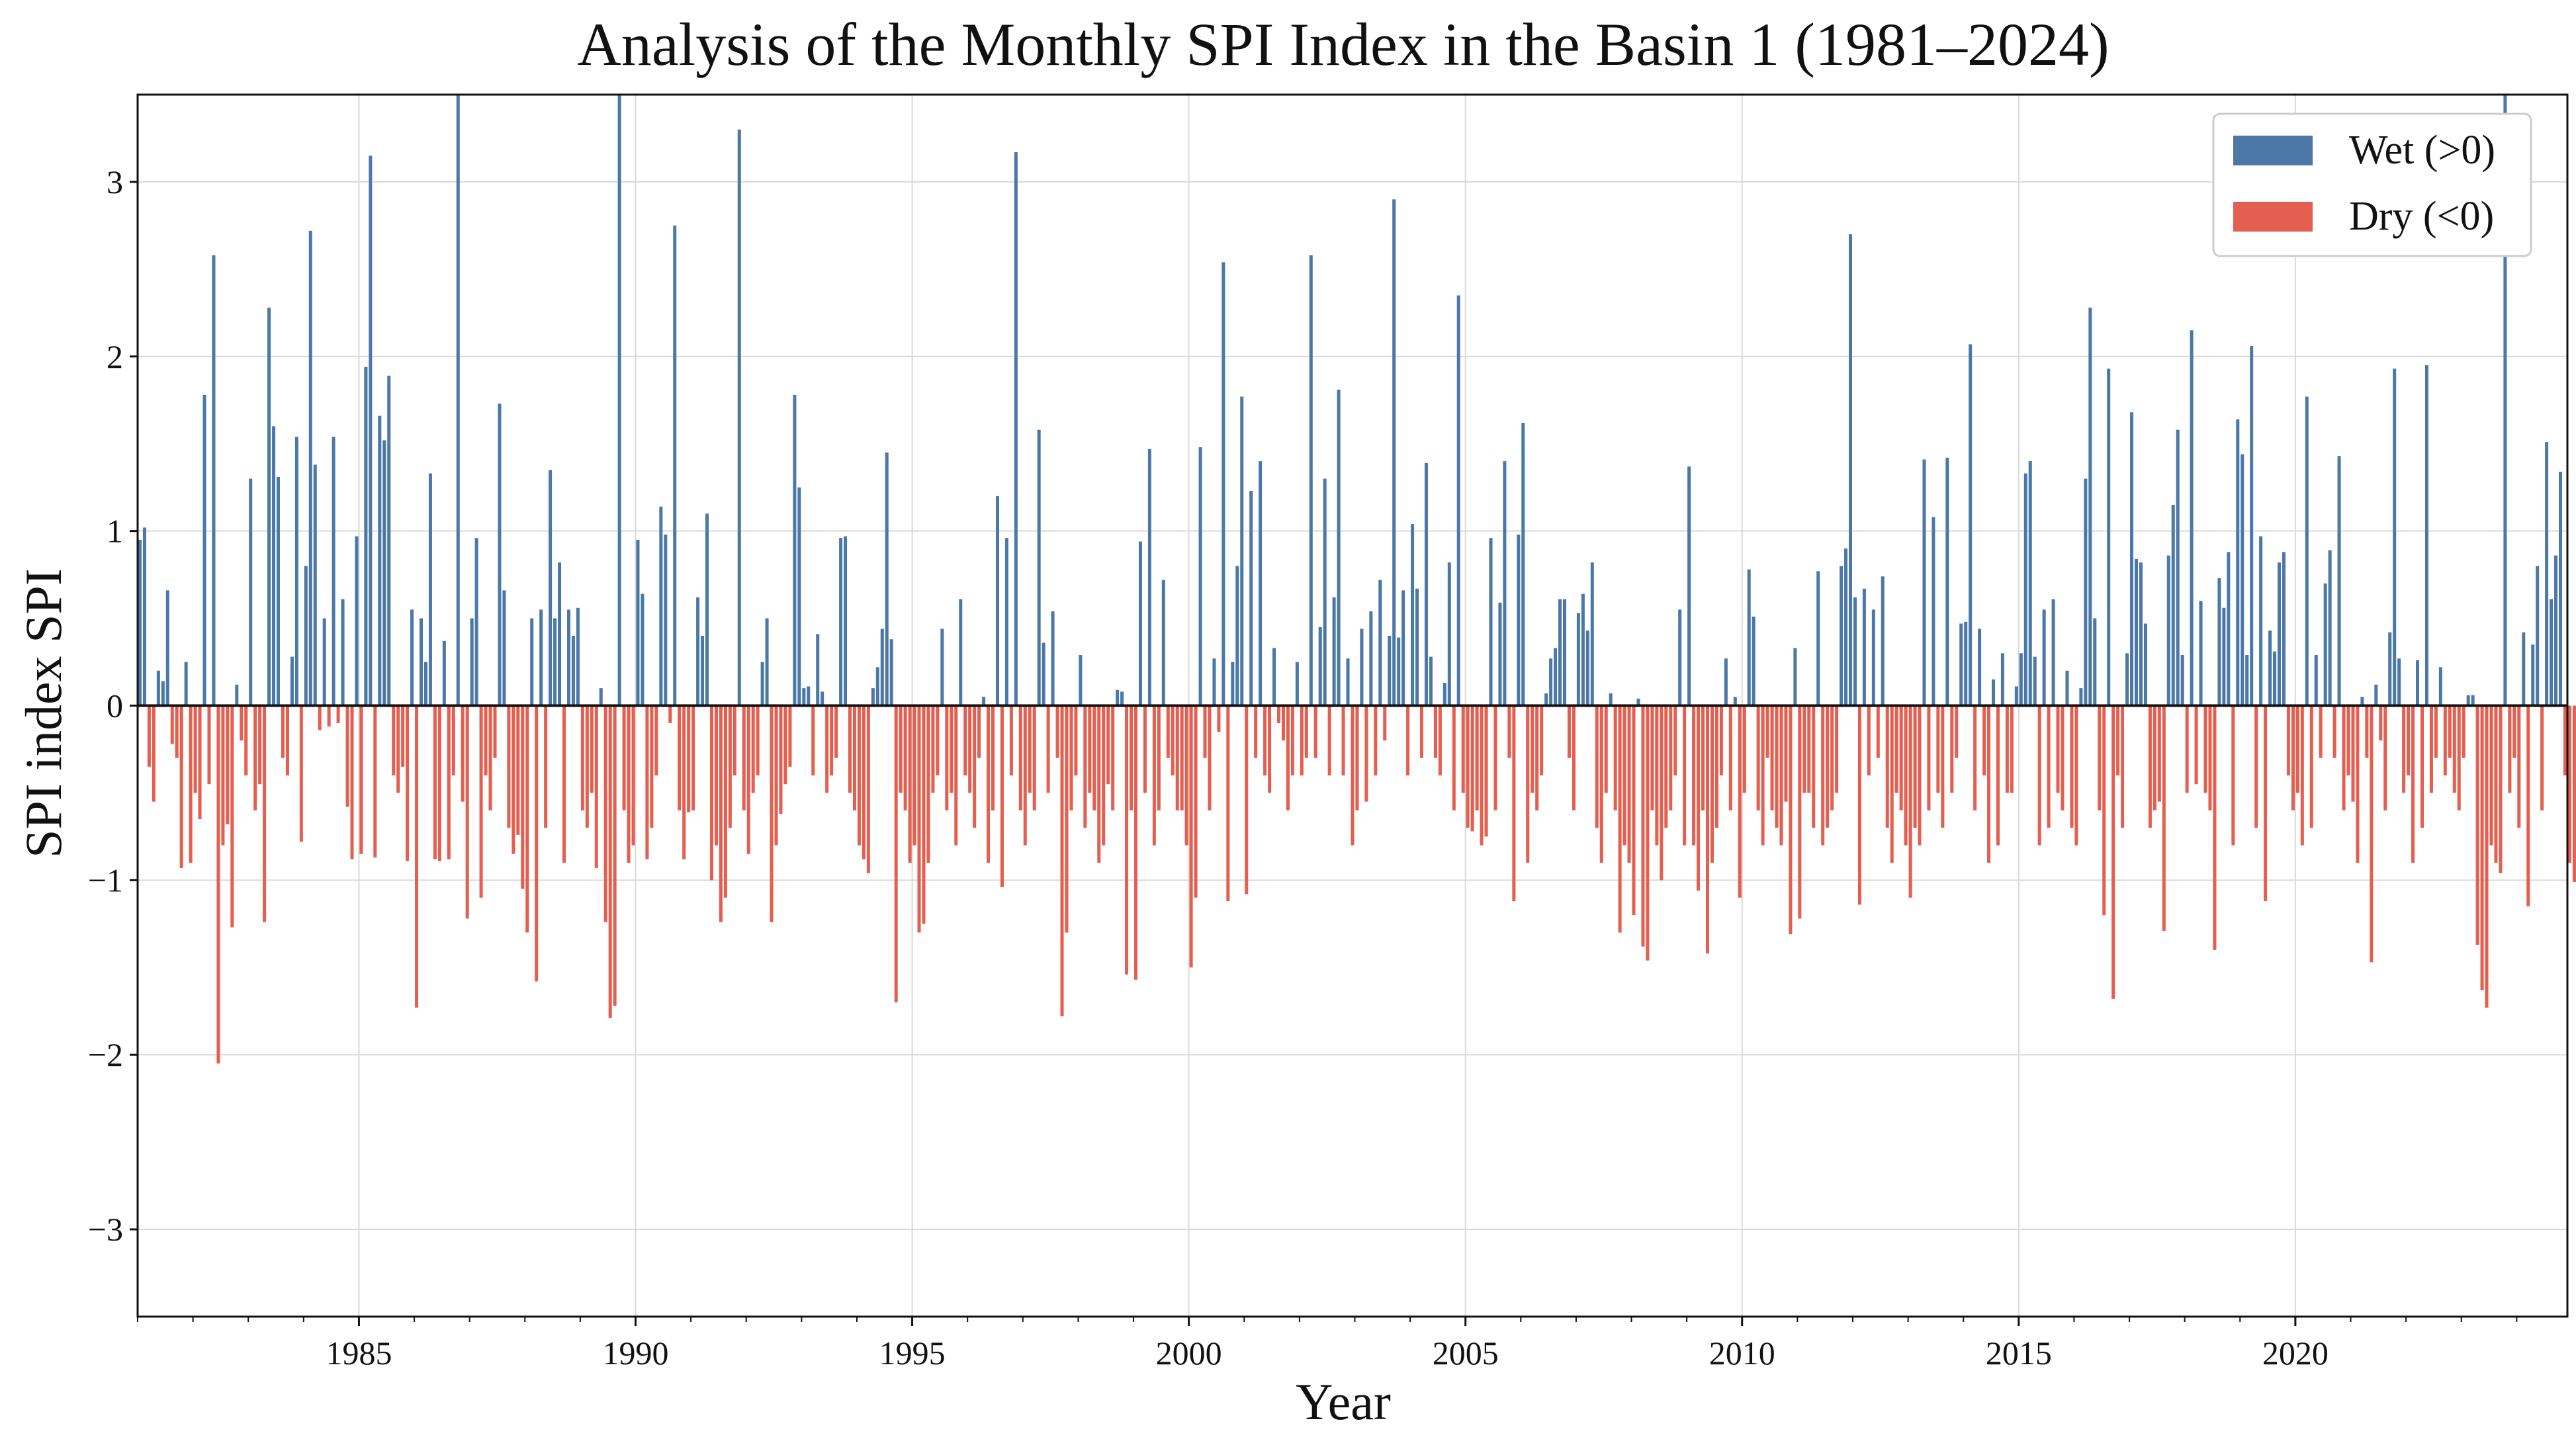  Describe the element at coordinates (1327, 1345) in the screenshot. I see `x-axis-ticks: 1985 1990 1995 2000 2005 2010 2015 2020` at that location.